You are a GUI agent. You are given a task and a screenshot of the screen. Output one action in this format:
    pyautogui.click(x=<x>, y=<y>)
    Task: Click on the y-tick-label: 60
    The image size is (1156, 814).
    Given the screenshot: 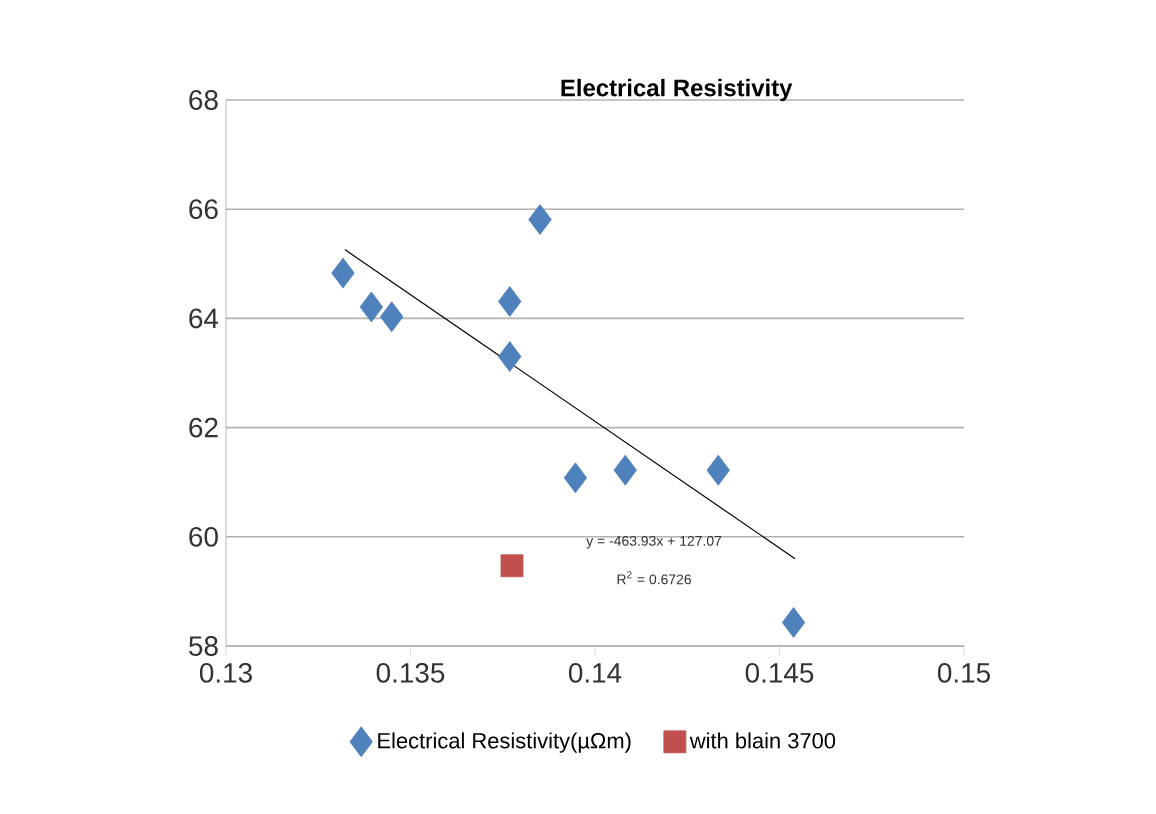 What is the action you would take?
    pyautogui.click(x=203, y=536)
    